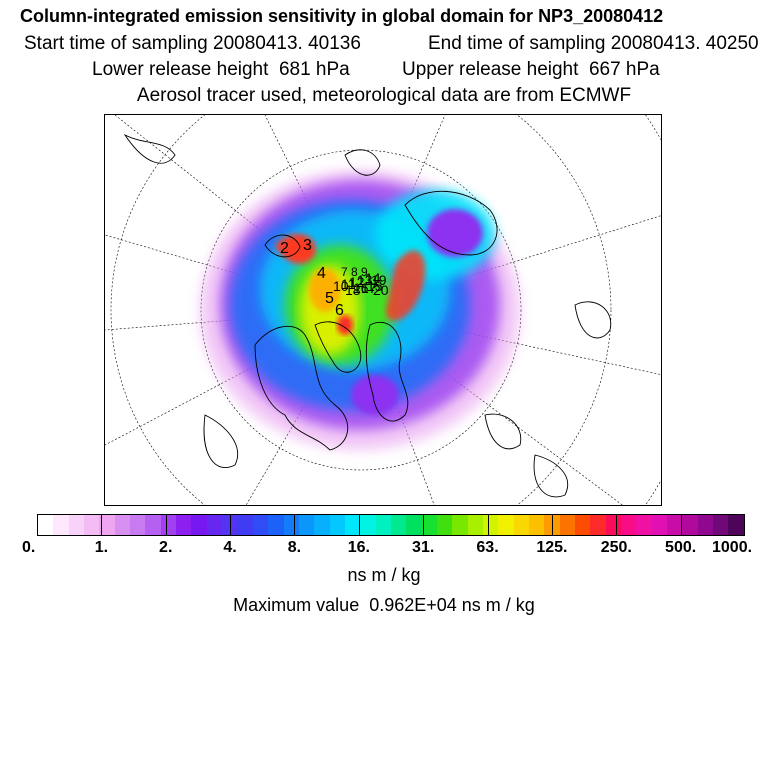 The image size is (768, 768). I want to click on marker-19: 19, so click(379, 280).